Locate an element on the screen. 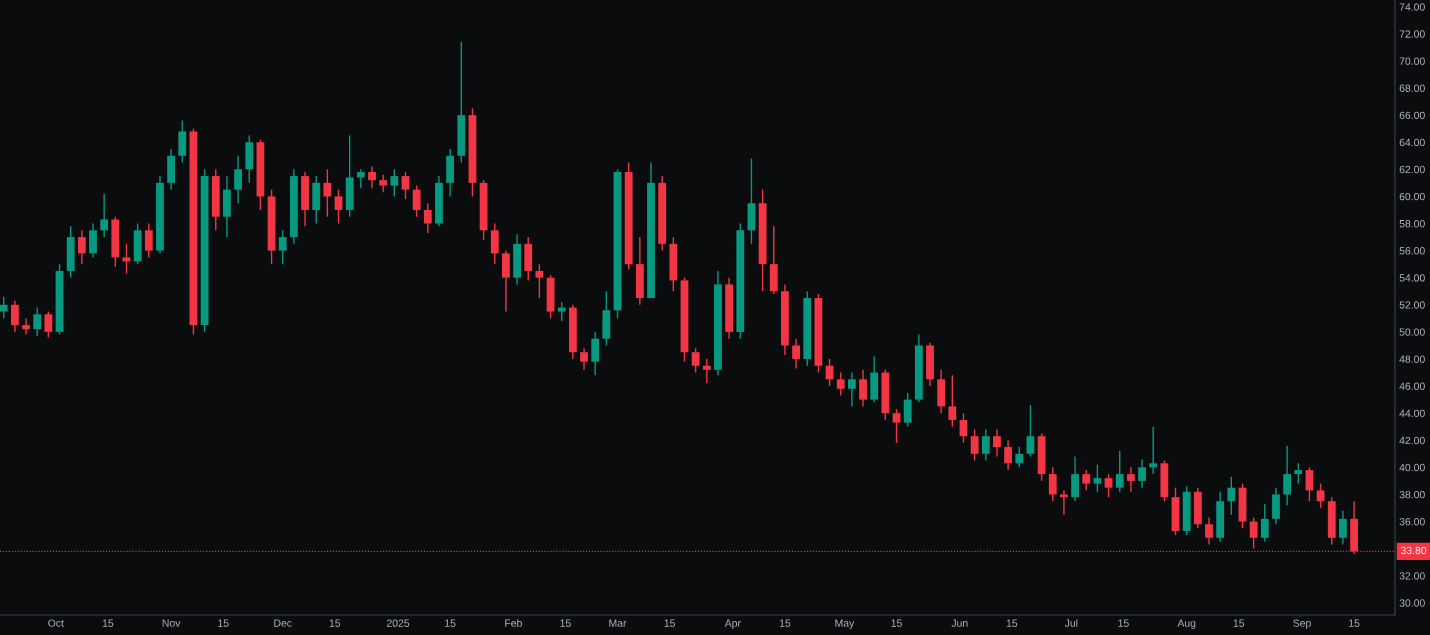  y-tick-label: 58.00 is located at coordinates (1412, 224).